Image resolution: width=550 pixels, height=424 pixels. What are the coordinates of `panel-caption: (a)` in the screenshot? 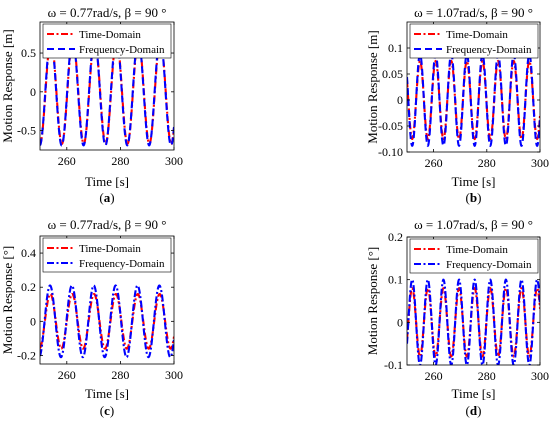 It's located at (106, 197).